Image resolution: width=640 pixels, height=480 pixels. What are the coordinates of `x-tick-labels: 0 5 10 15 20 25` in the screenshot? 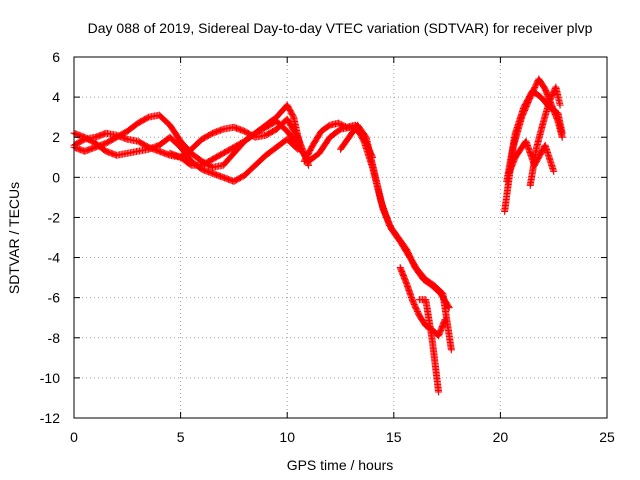 It's located at (342, 437).